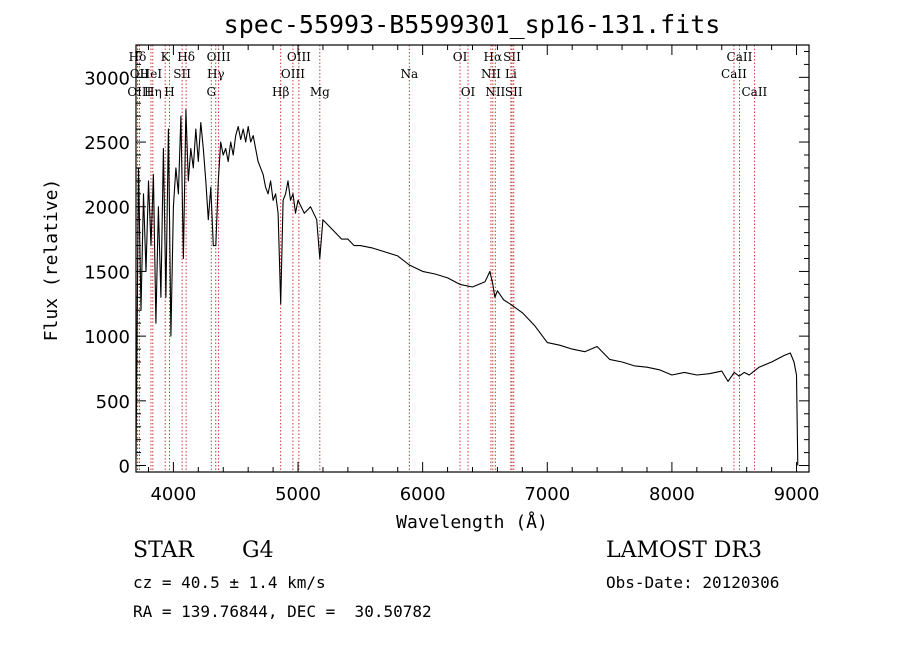 This screenshot has height=649, width=900. What do you see at coordinates (280, 92) in the screenshot?
I see `spectral-line-label: Hβ` at bounding box center [280, 92].